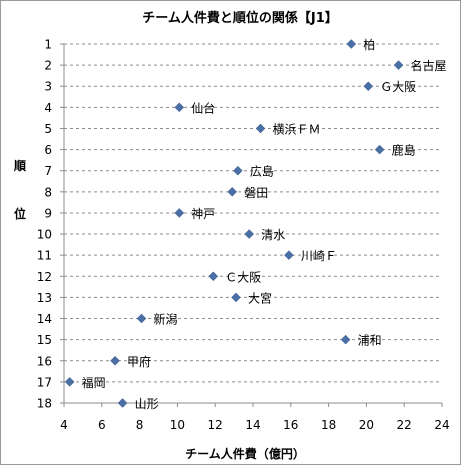 The height and width of the screenshot is (465, 461). I want to click on data-point-label: 神戸, so click(203, 214).